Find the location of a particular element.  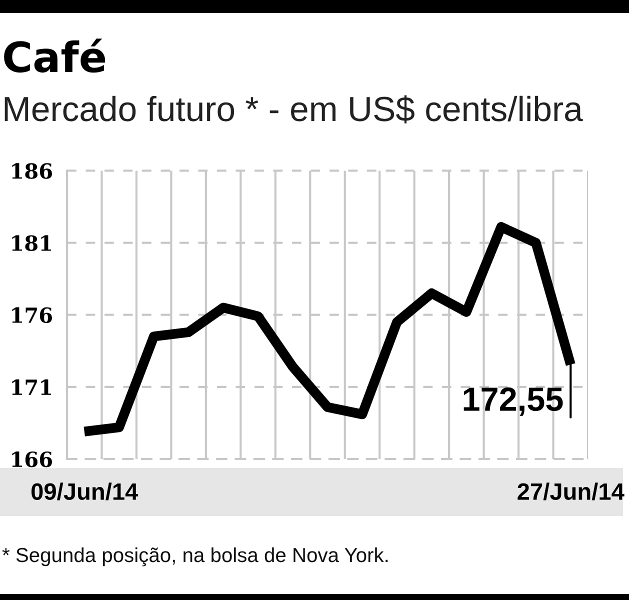

y-tick-label: 171 is located at coordinates (32, 387).